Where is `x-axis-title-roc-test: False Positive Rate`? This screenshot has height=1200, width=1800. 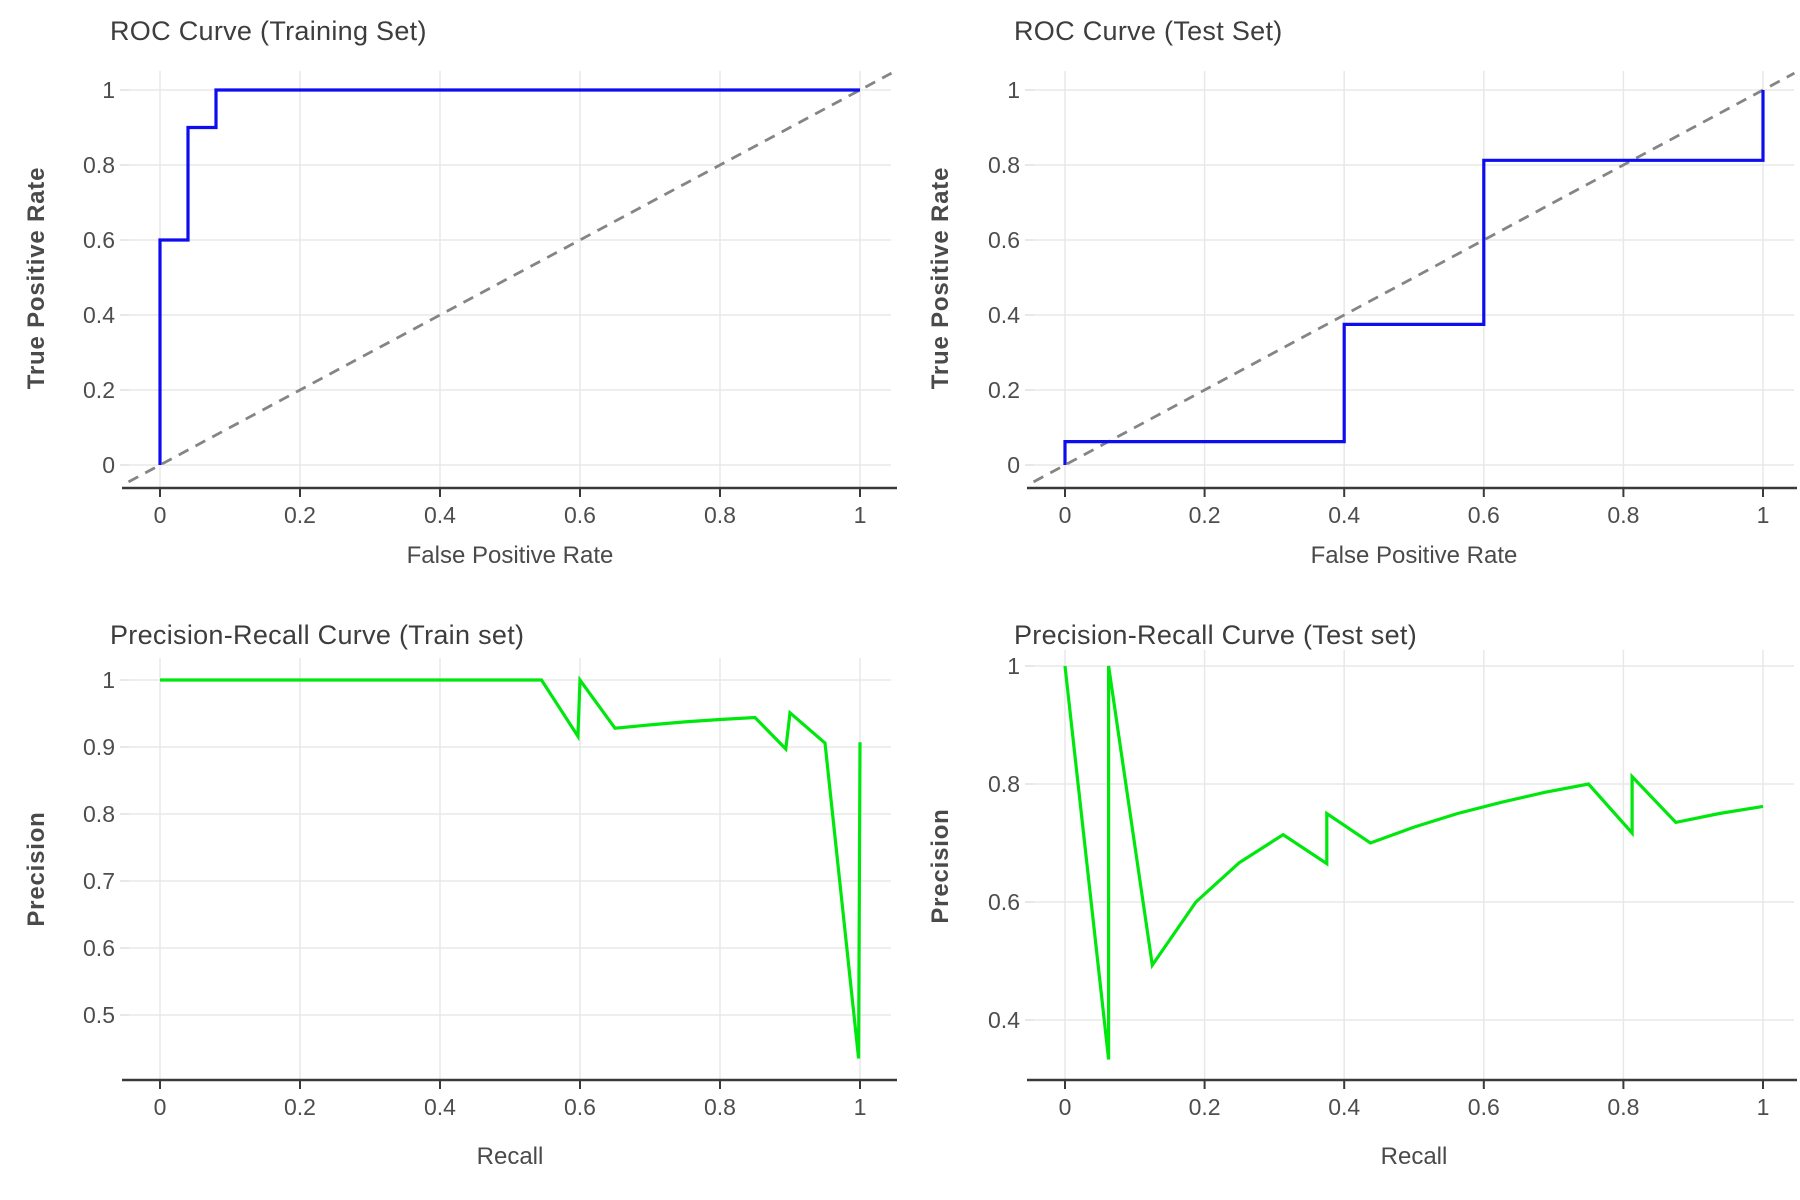
x-axis-title-roc-test: False Positive Rate is located at coordinates (1414, 555).